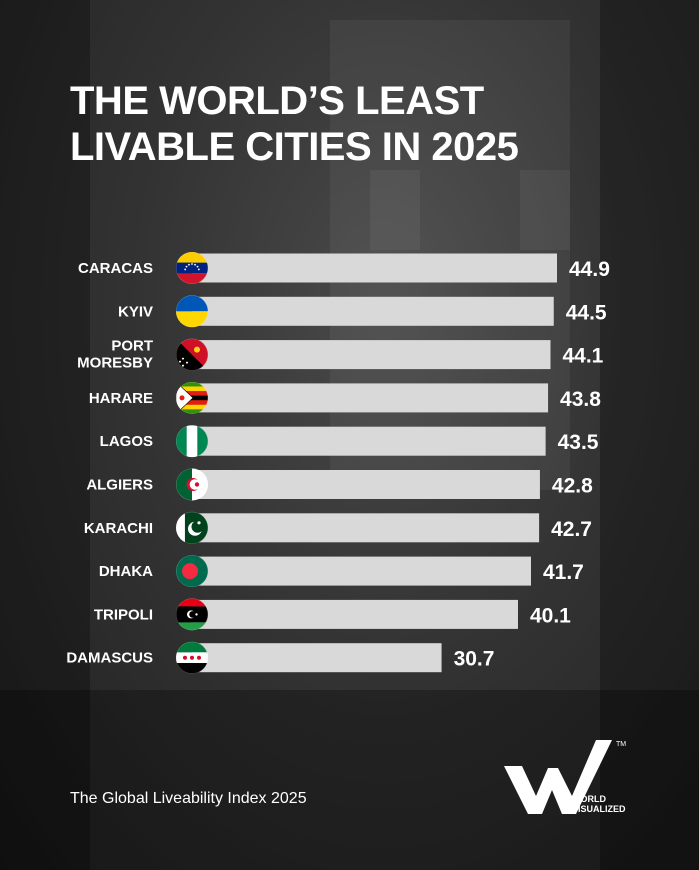  What do you see at coordinates (578, 442) in the screenshot?
I see `value-label: 43.5` at bounding box center [578, 442].